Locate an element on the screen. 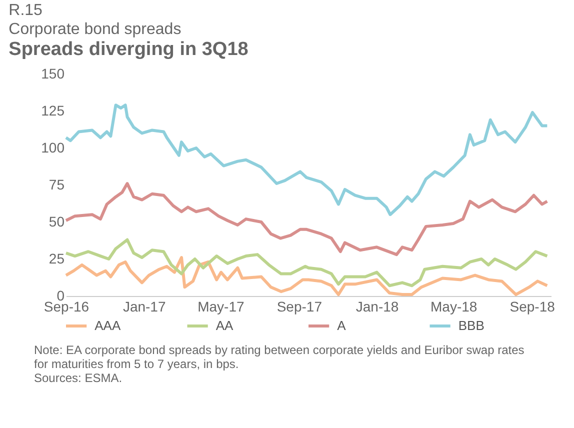  legend-label: AA is located at coordinates (225, 325).